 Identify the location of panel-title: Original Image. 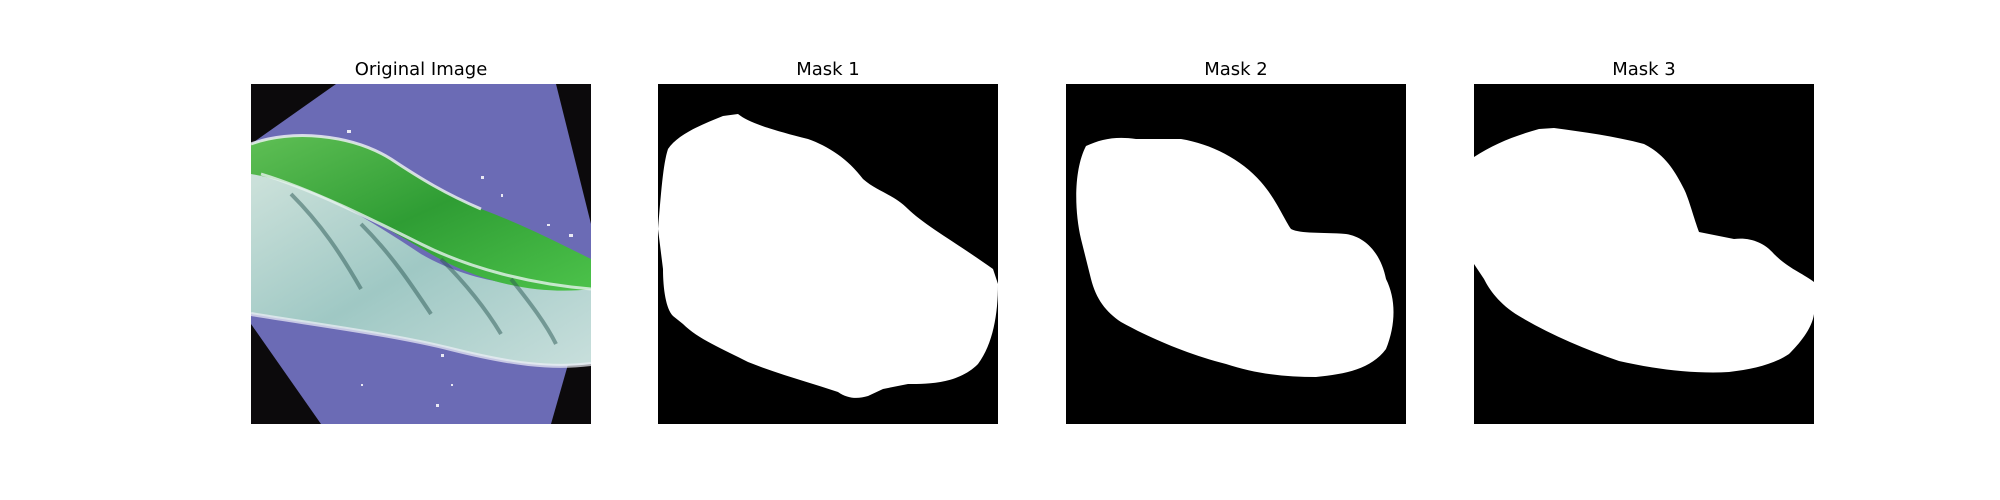
(421, 69).